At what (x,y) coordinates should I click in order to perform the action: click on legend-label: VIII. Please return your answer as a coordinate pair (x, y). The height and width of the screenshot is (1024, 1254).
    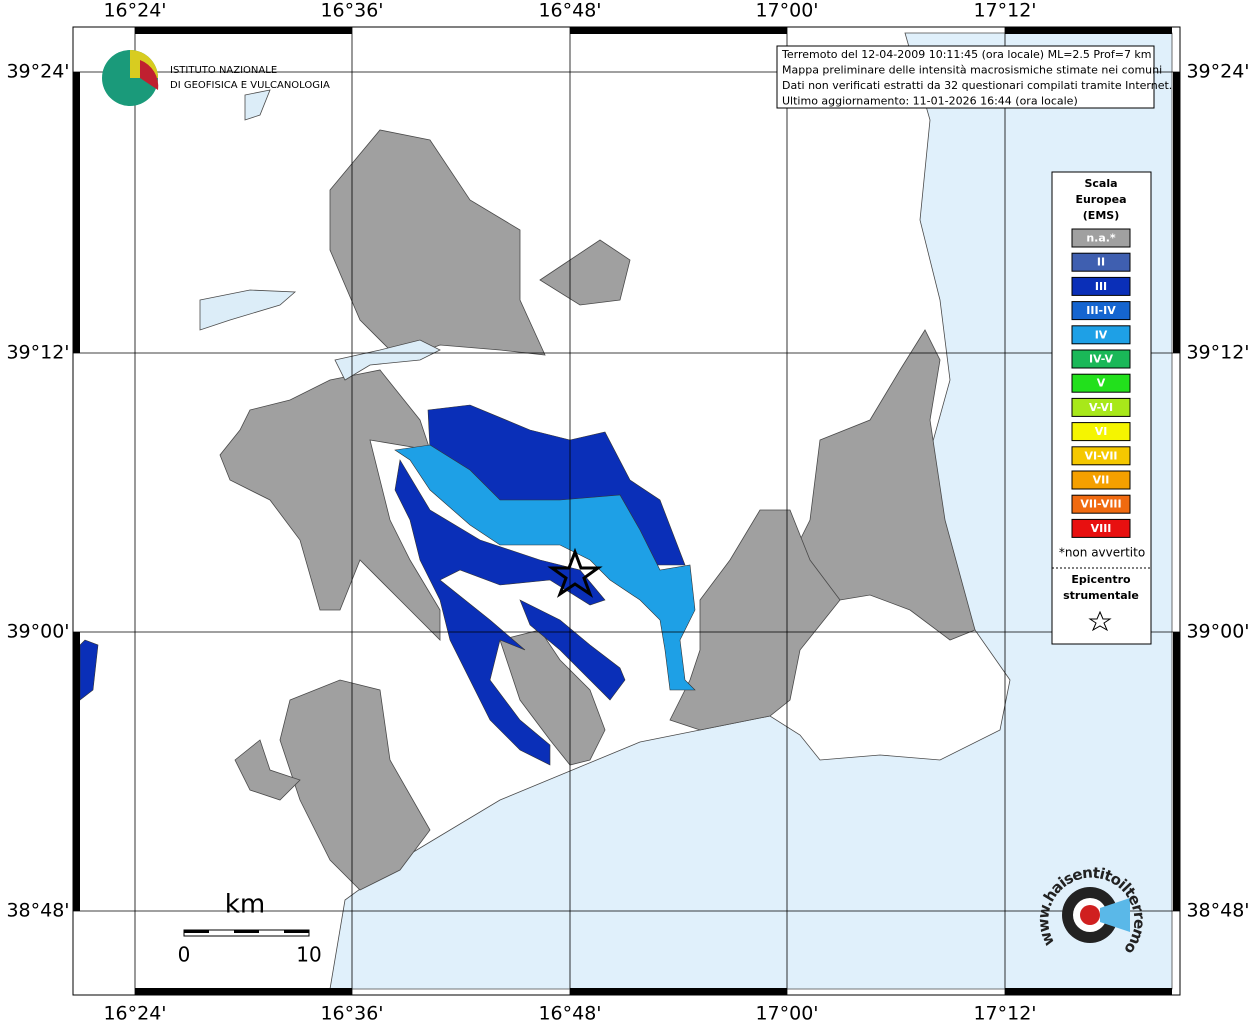
    Looking at the image, I should click on (1101, 528).